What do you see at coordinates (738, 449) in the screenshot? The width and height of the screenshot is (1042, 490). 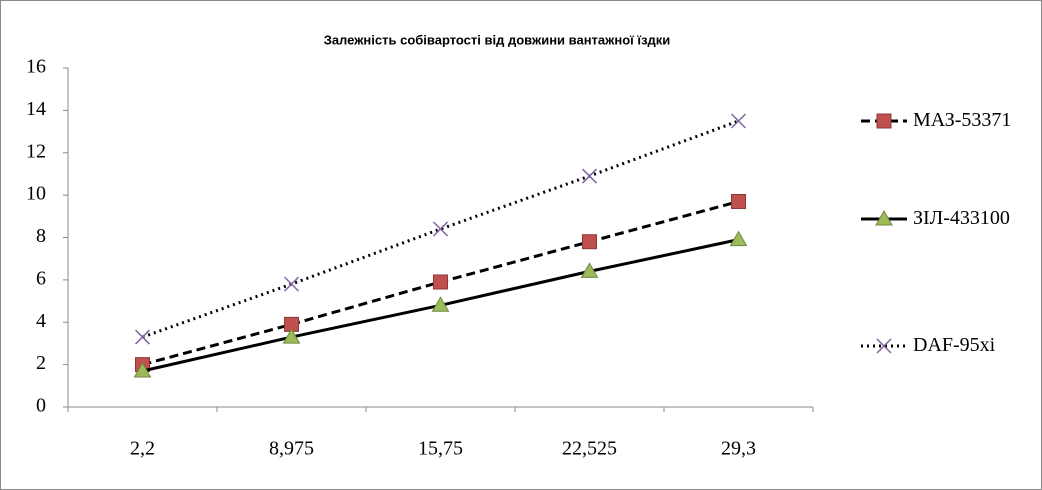 I see `x-tick-label: 29,3` at bounding box center [738, 449].